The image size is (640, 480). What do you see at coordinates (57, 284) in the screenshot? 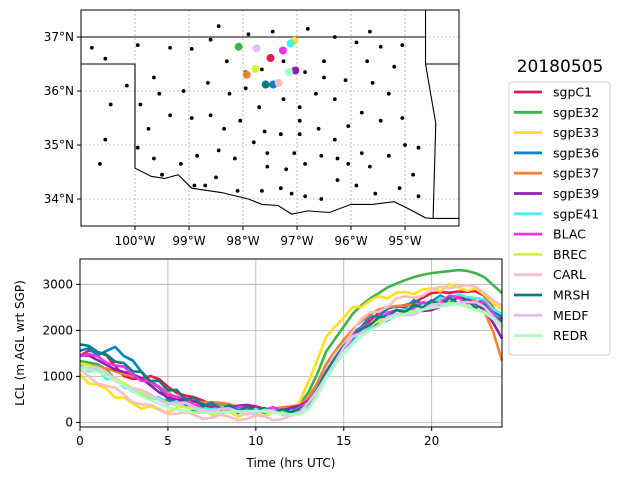
I see `ts-y-tick-label: 3000` at bounding box center [57, 284].